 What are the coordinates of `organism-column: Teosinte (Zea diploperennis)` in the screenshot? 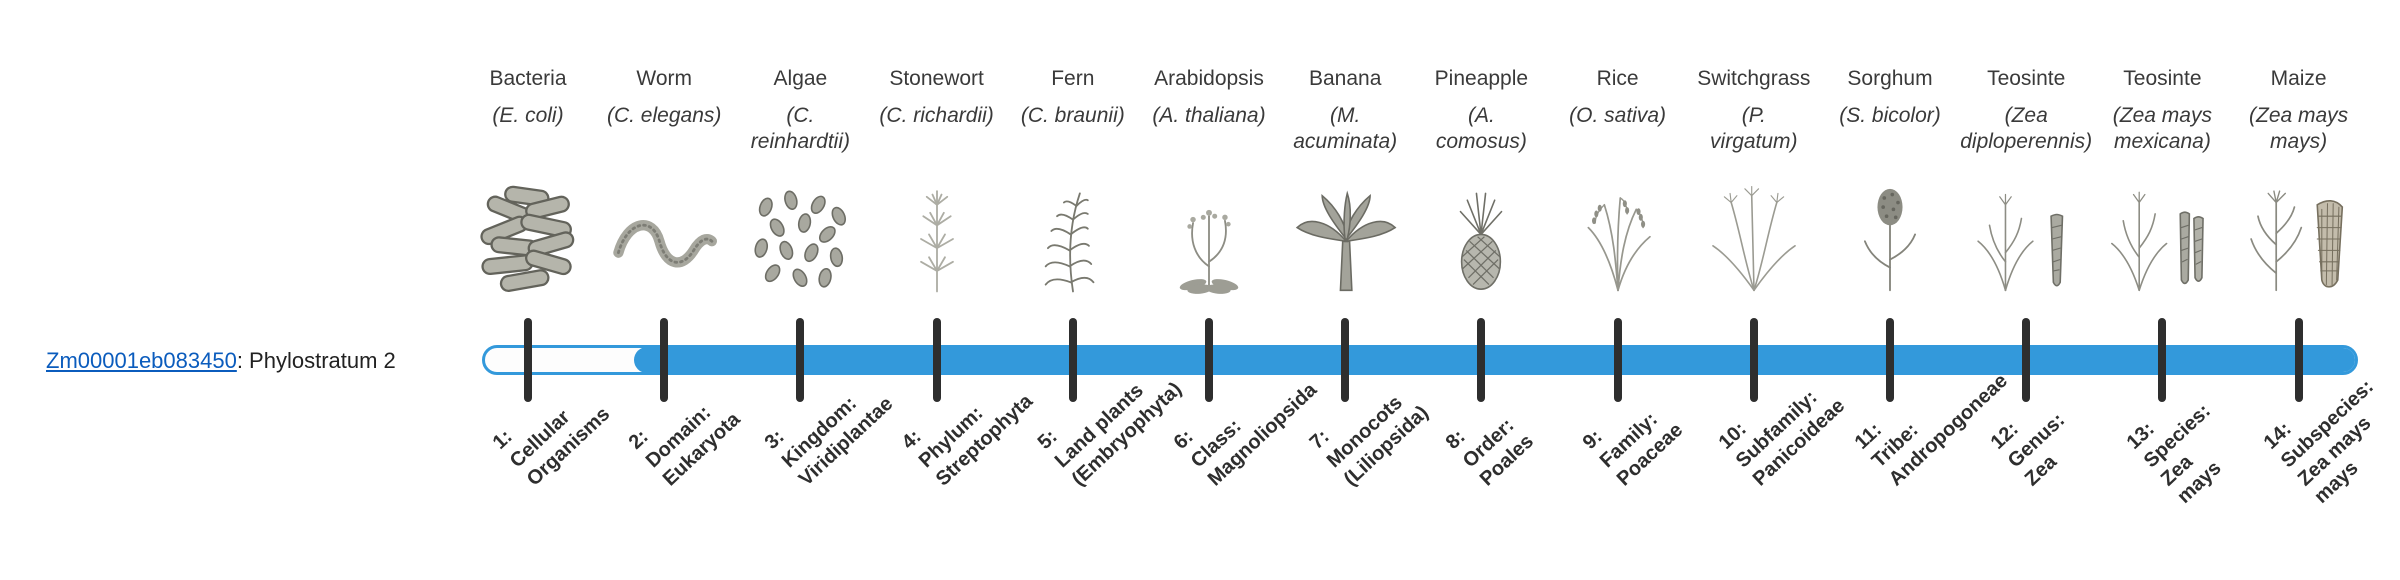 It's located at (2026, 155).